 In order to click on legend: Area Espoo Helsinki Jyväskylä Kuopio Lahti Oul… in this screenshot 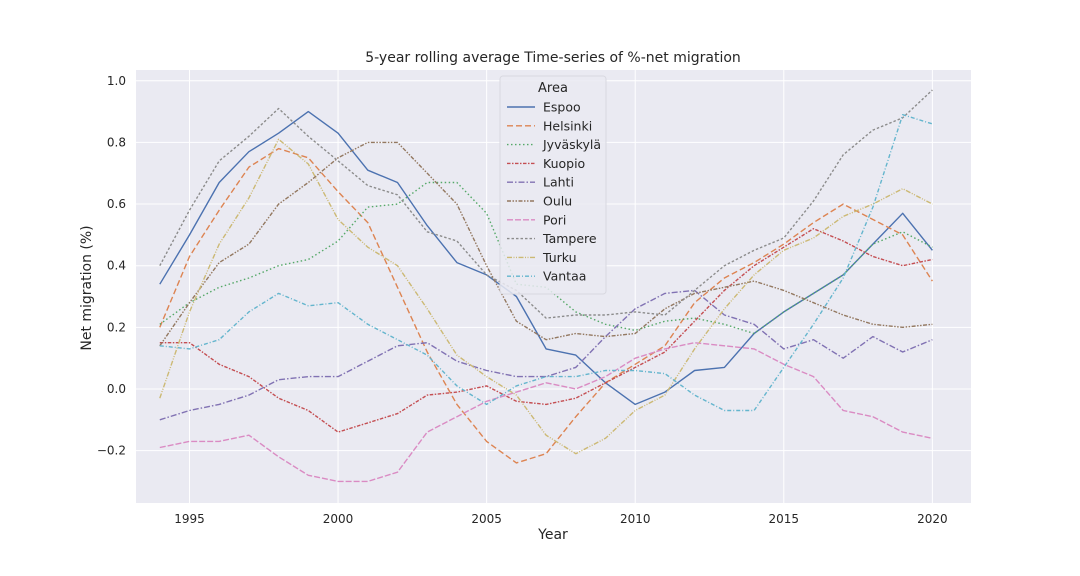, I will do `click(553, 185)`.